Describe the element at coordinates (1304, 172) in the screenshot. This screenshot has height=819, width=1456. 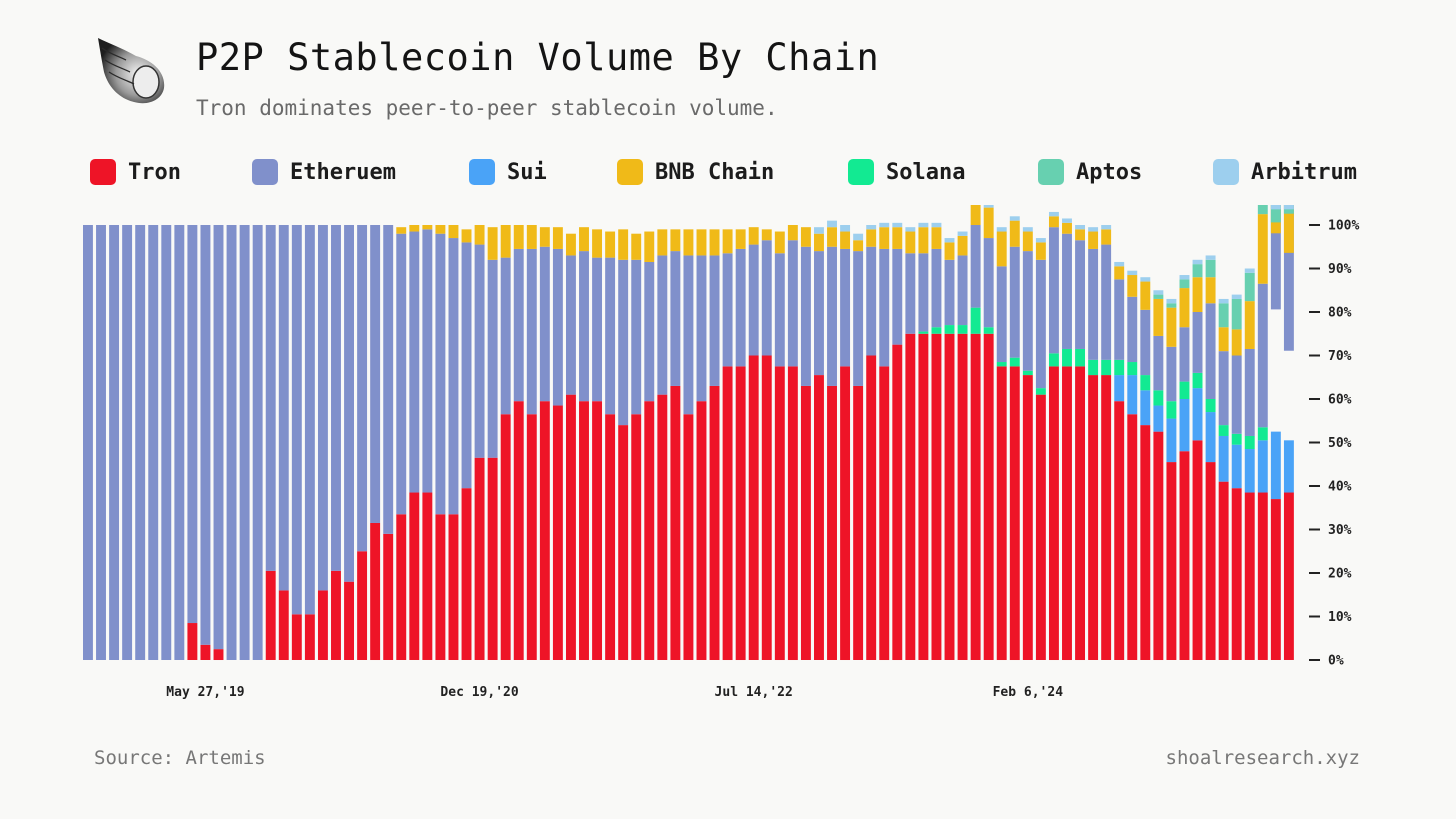
I see `legend-label-arbitrum: Arbitrum` at that location.